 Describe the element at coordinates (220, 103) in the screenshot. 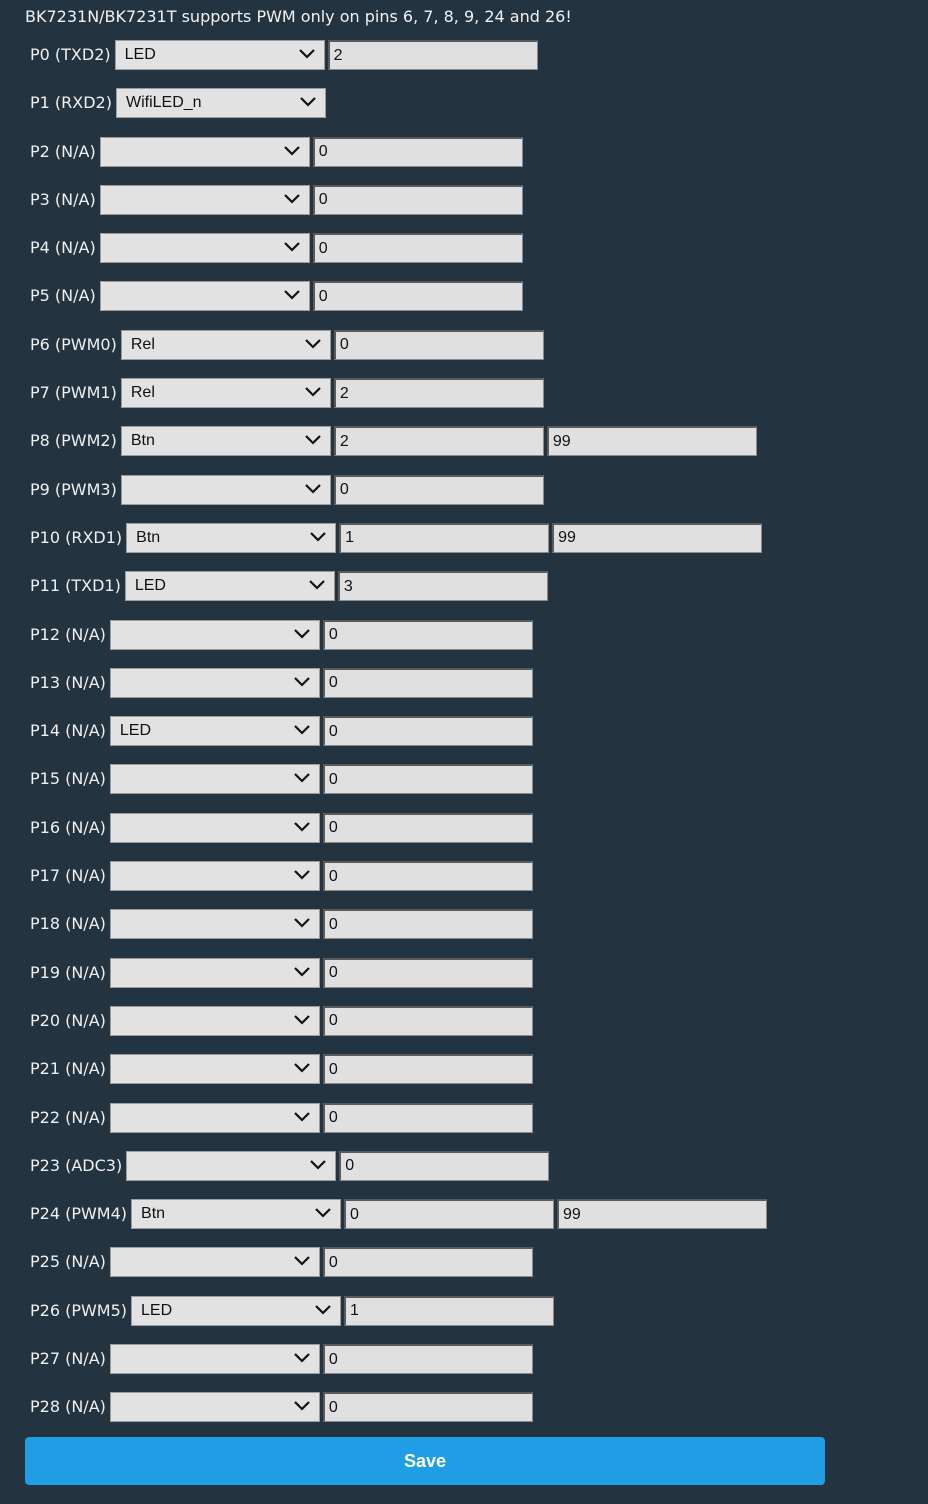

I see `pin-role-select: WifiLED_n` at that location.